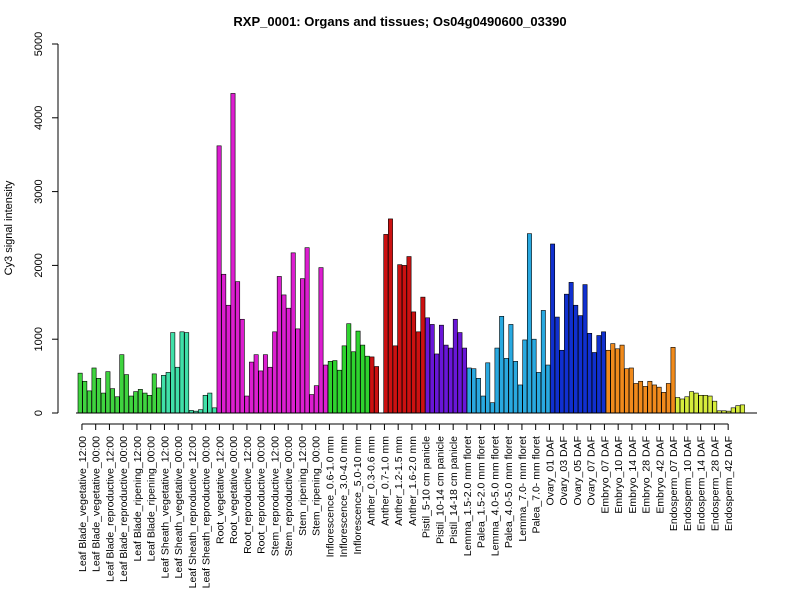  I want to click on x-tick-label: Lemma_4.0-5.0 mm floret, so click(495, 496).